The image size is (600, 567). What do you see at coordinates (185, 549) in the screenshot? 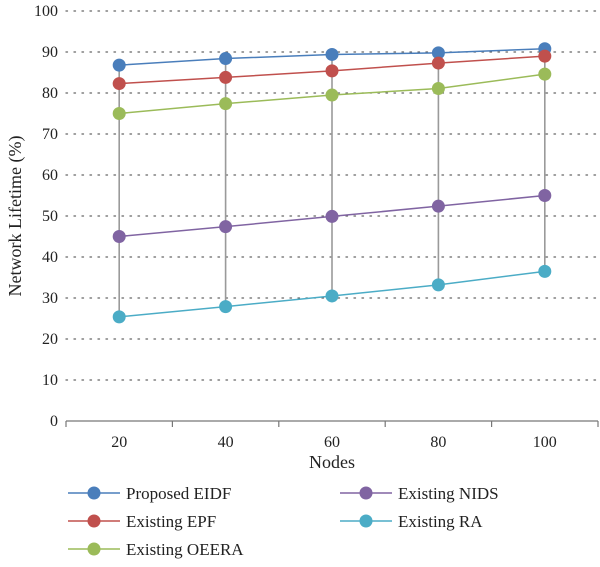
I see `legend-label: Existing OEERA` at bounding box center [185, 549].